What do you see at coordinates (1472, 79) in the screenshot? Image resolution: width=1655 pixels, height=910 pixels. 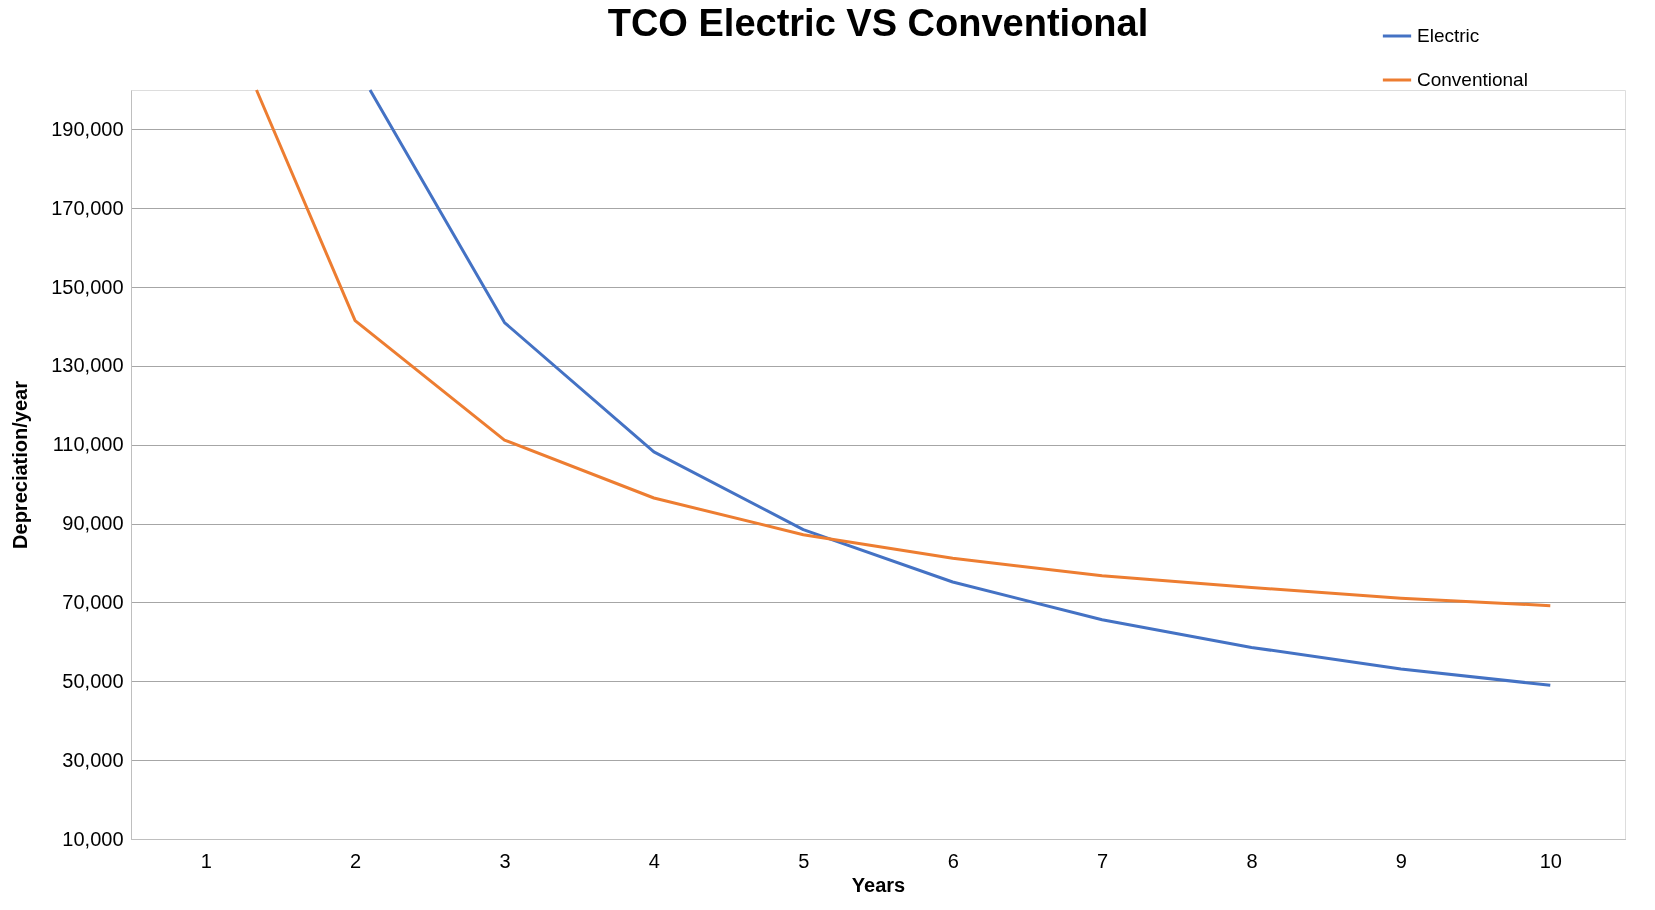 I see `legend-label: Conventional` at bounding box center [1472, 79].